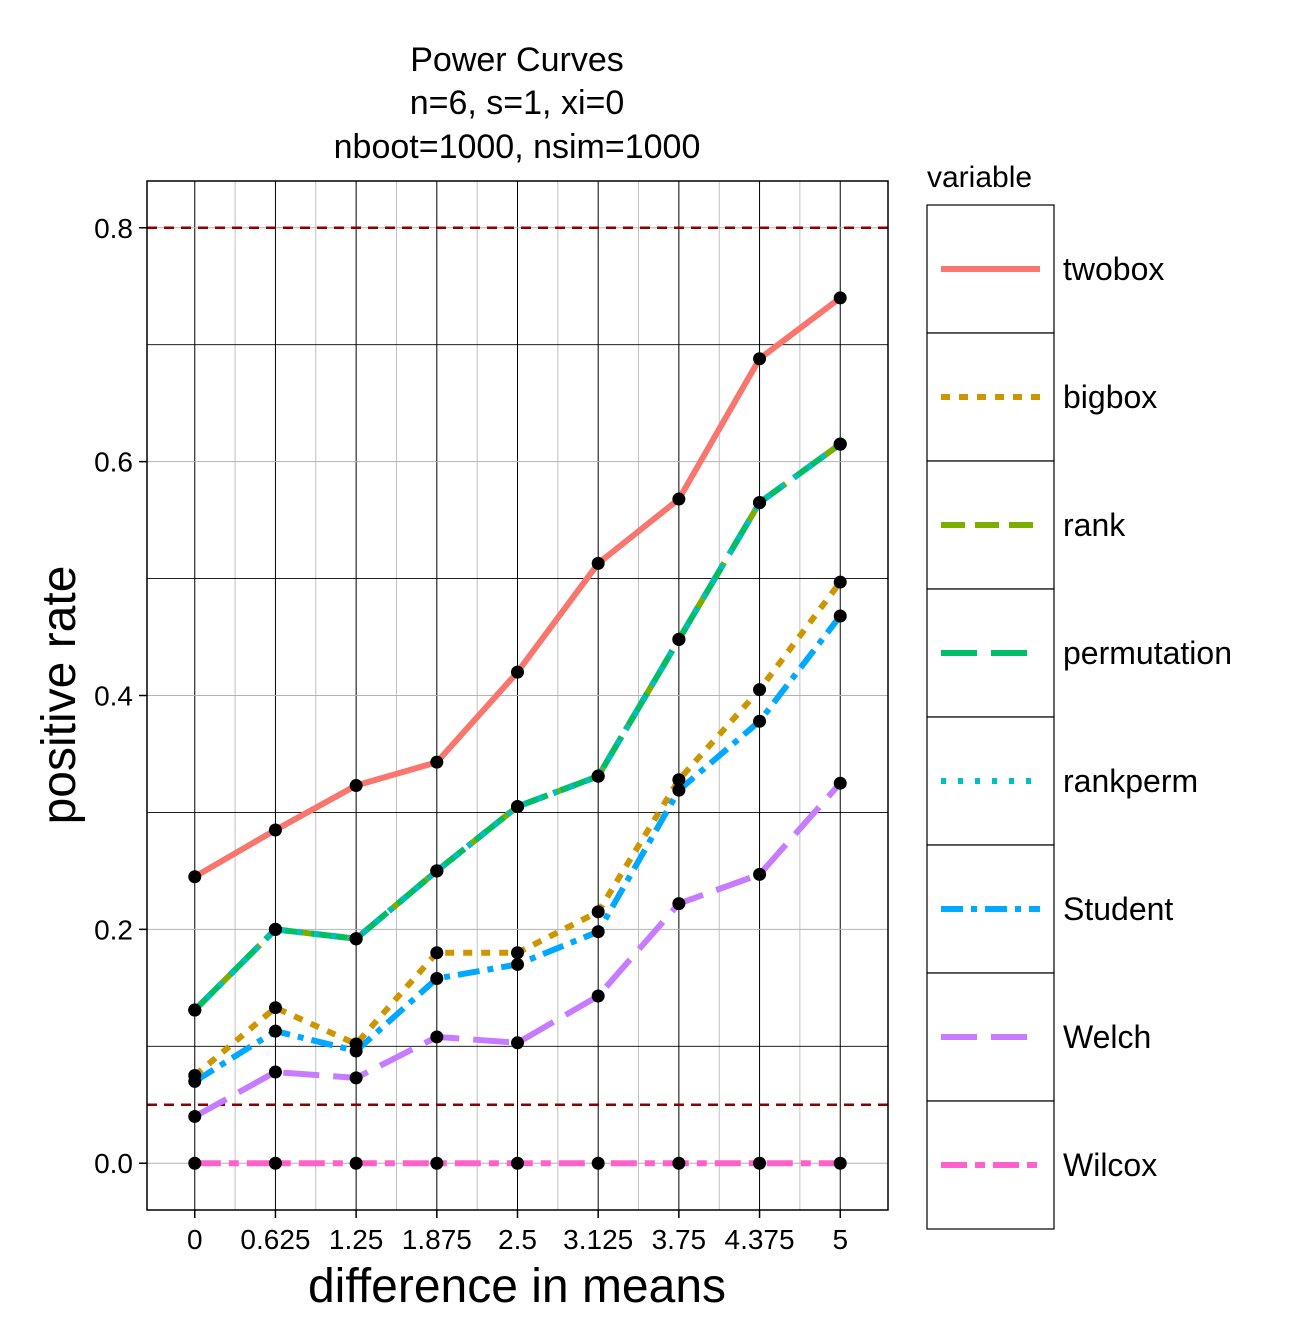 The height and width of the screenshot is (1328, 1290). I want to click on x-tick-label: 5, so click(840, 1239).